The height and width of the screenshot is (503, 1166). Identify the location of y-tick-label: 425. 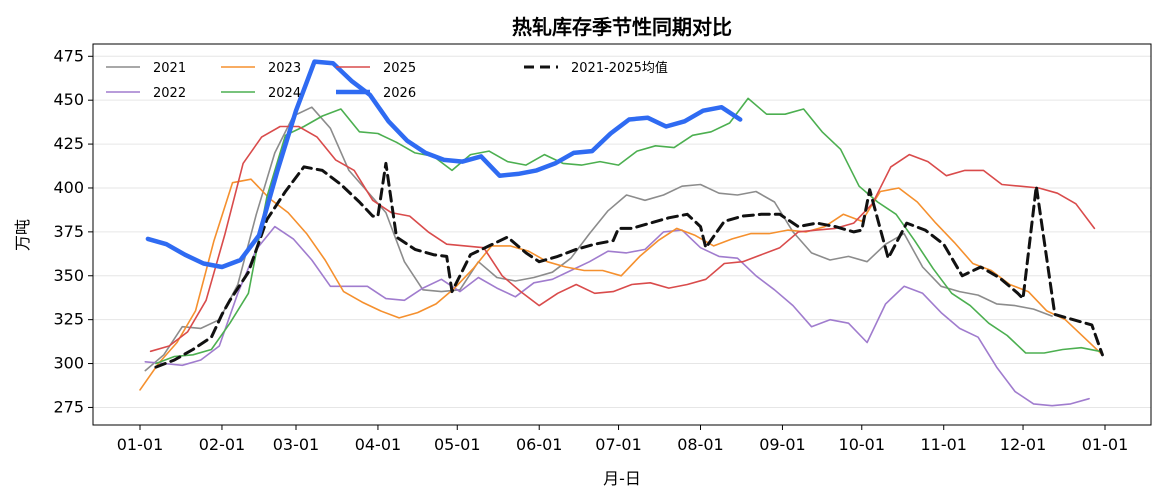
(68, 143).